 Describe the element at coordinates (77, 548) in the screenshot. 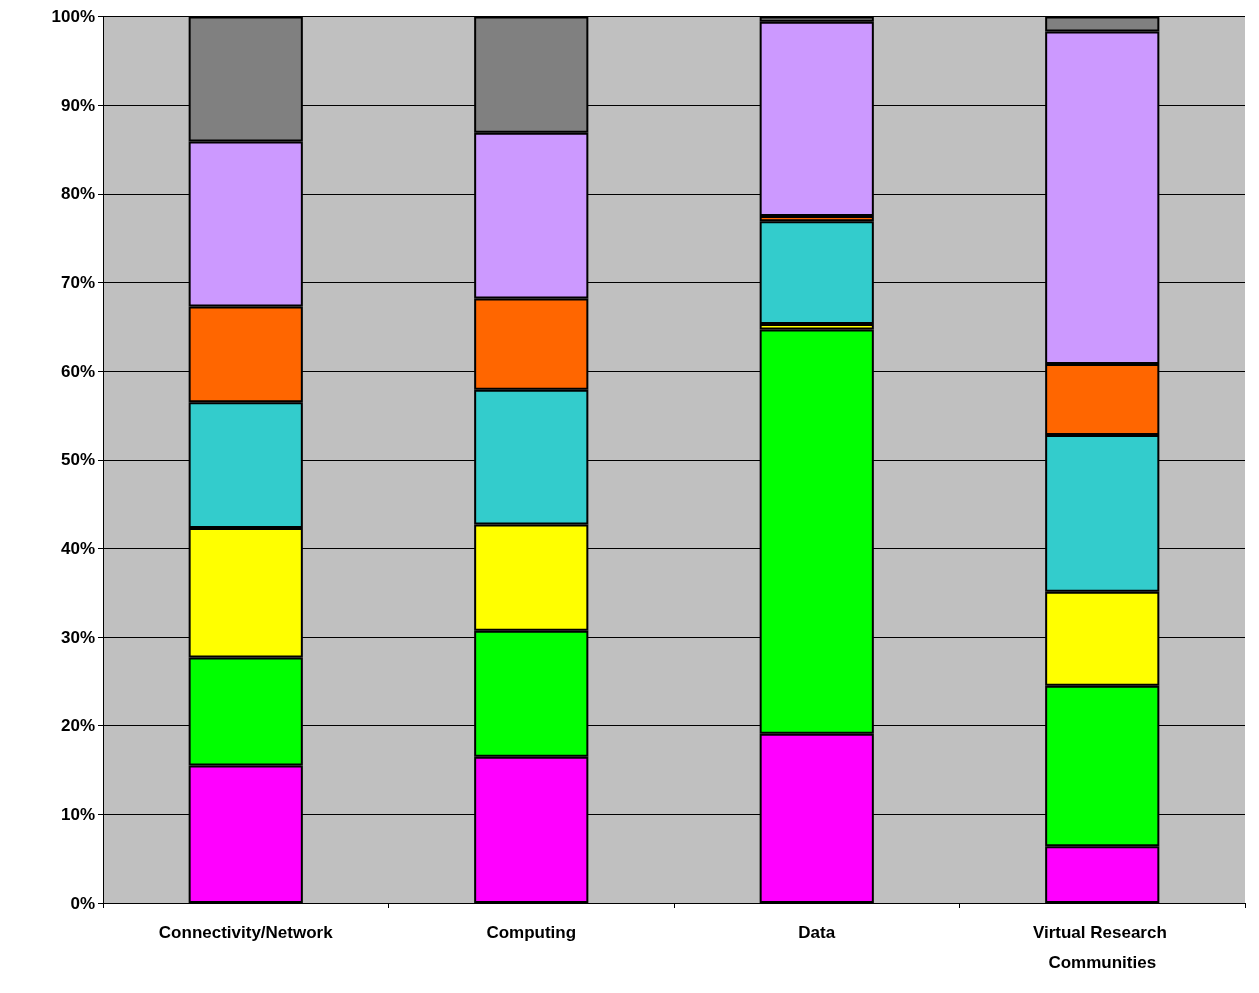

I see `y-tick-label: 40%` at that location.